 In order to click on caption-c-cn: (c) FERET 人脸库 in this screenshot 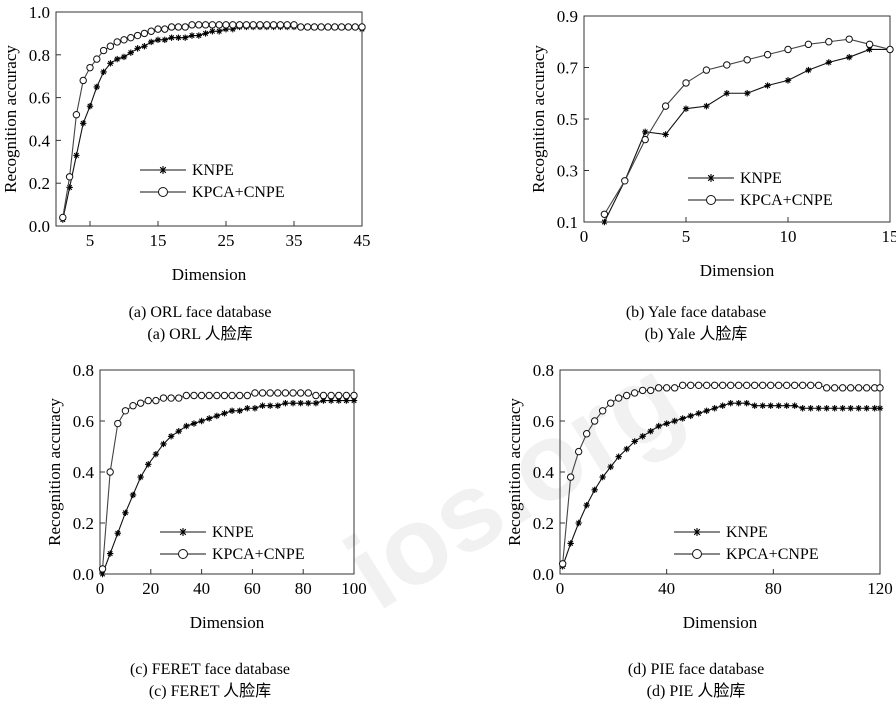, I will do `click(210, 691)`.